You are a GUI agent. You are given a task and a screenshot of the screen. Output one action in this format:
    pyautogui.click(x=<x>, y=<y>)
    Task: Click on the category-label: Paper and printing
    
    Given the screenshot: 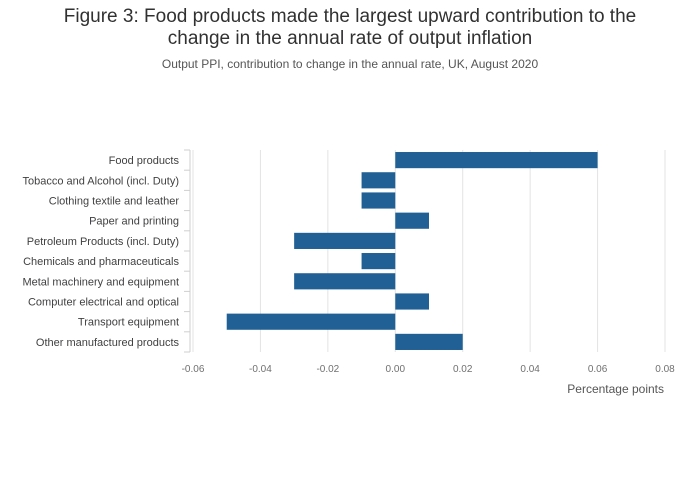 What is the action you would take?
    pyautogui.click(x=134, y=222)
    